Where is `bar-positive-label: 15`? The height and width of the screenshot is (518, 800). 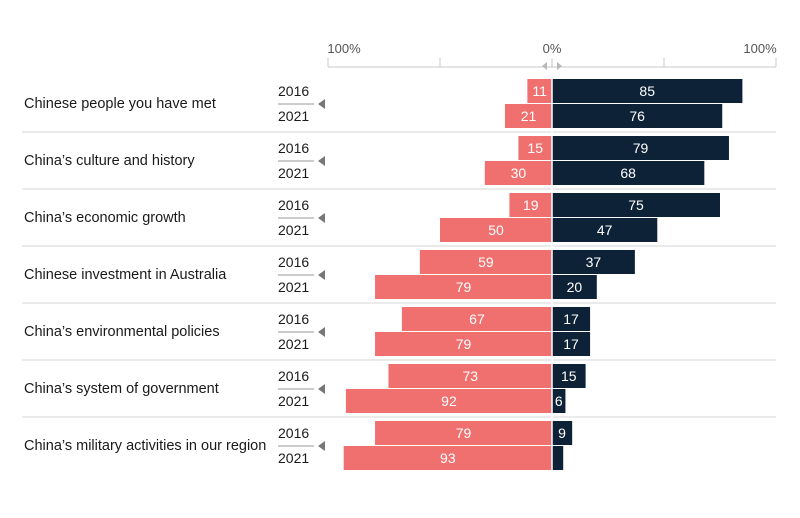
bar-positive-label: 15 is located at coordinates (569, 376).